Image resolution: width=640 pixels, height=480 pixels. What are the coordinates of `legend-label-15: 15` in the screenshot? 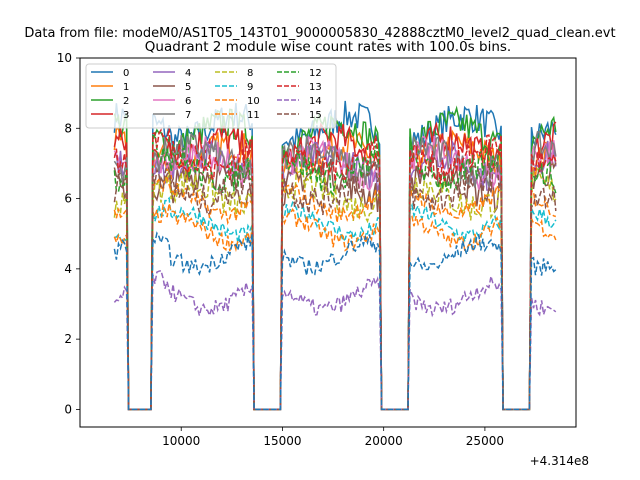 It's located at (315, 115).